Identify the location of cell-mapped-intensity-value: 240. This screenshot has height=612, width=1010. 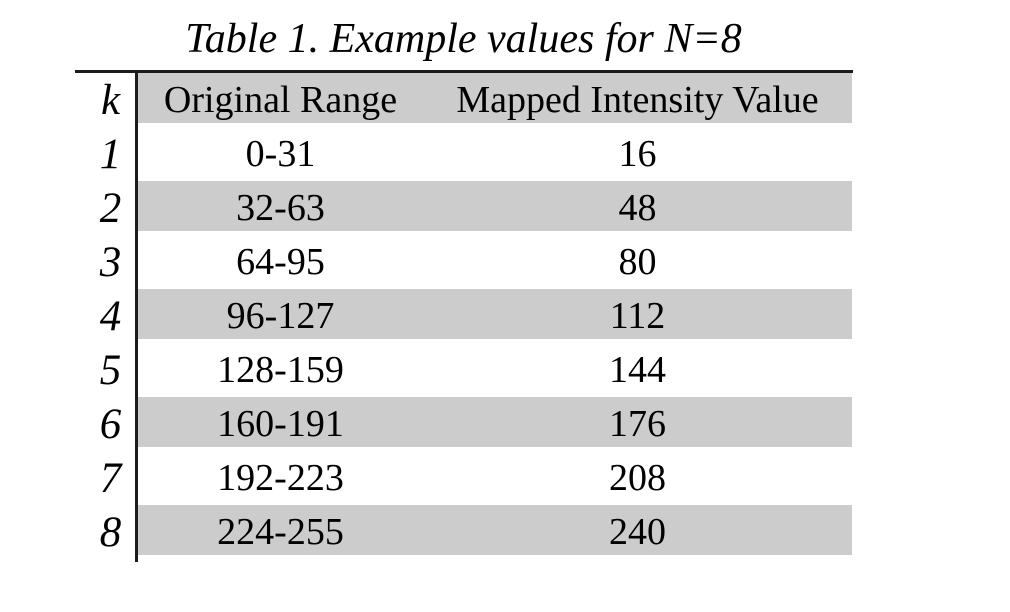
(637, 532).